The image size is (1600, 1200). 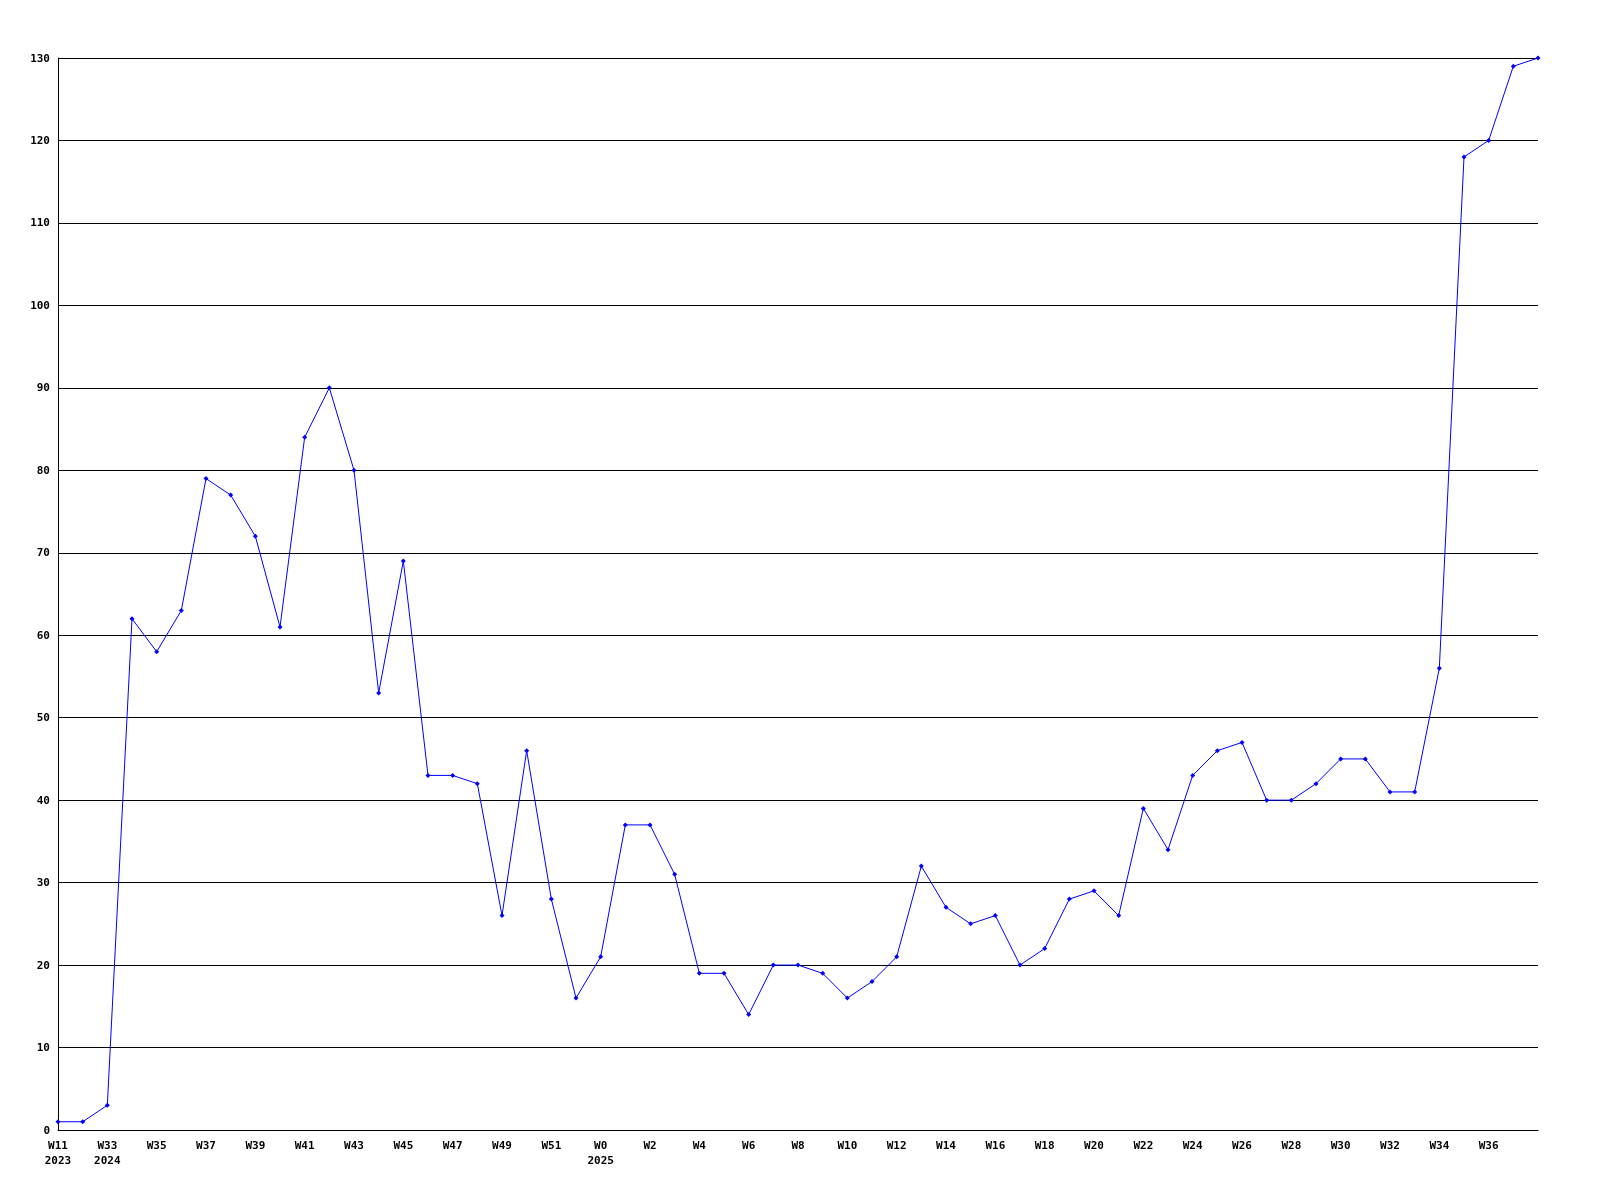 I want to click on y-tick-label: 20, so click(x=43, y=965).